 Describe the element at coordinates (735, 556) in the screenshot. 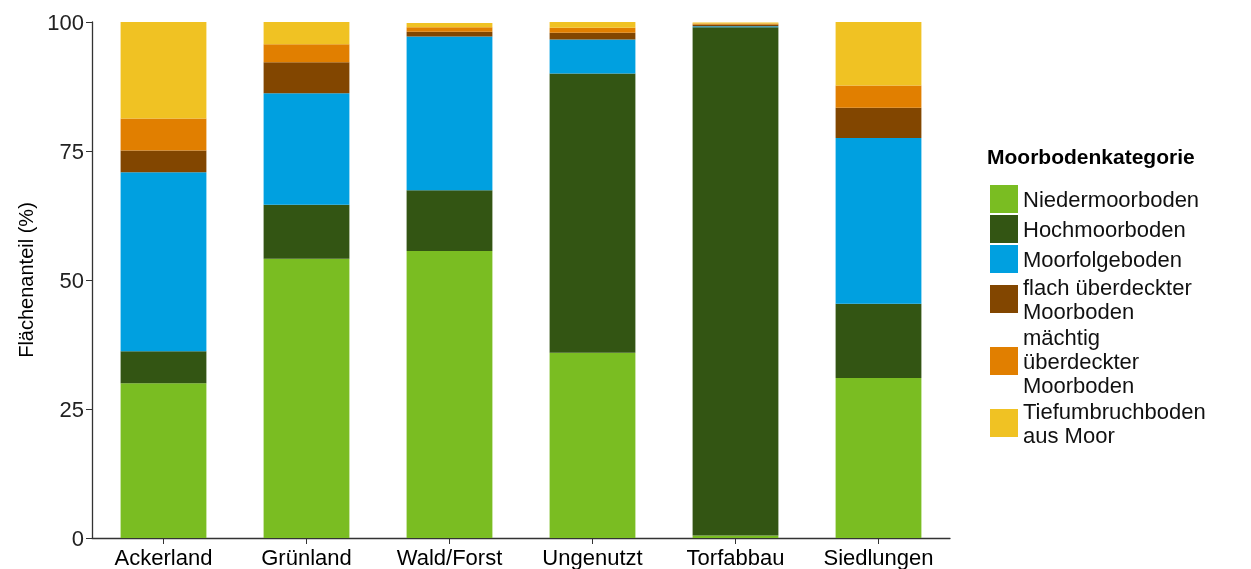

I see `x-tick-label: Torfabbau` at that location.